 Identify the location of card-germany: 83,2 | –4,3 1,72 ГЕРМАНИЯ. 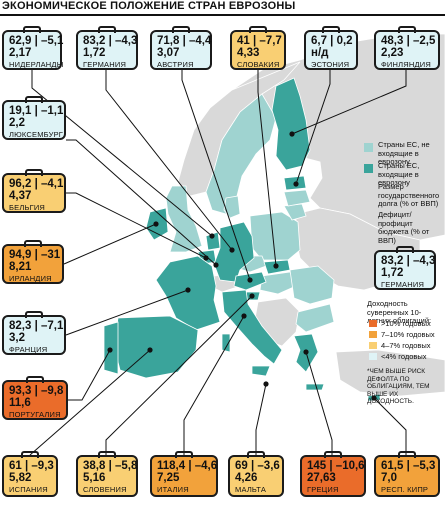
(107, 48).